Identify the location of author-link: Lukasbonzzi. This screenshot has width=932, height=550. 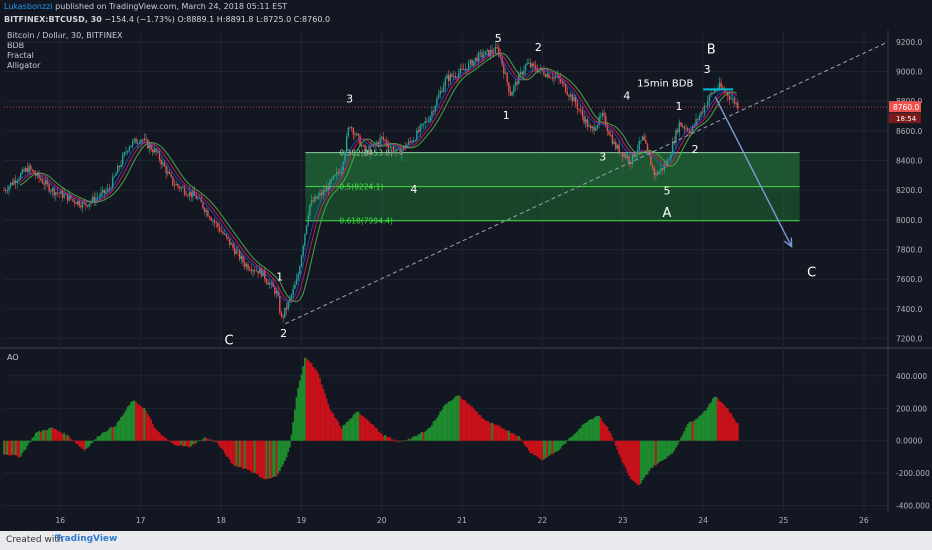
(28, 6).